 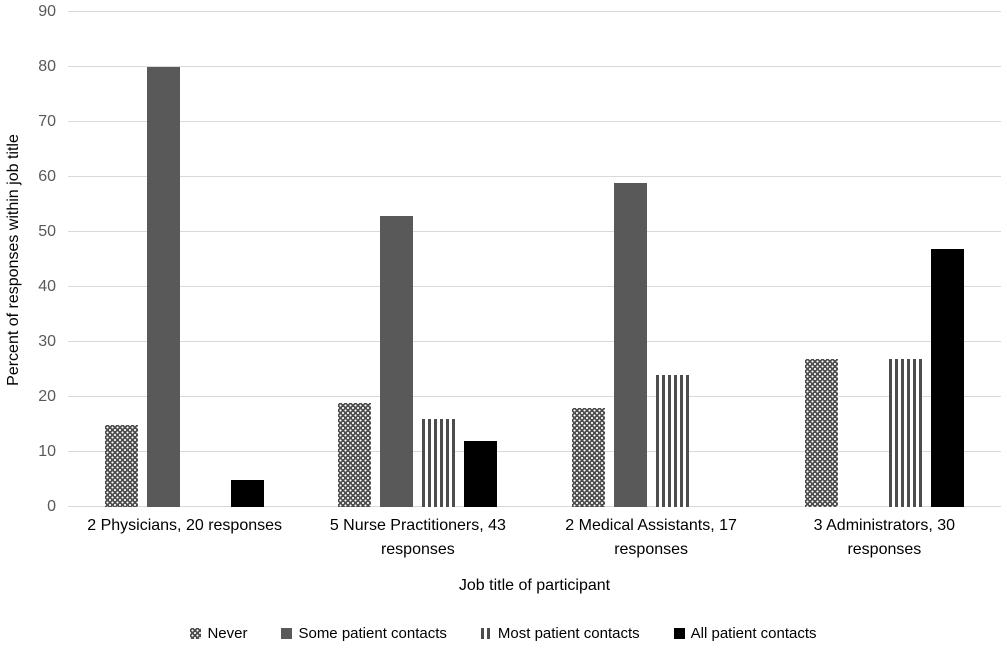 What do you see at coordinates (534, 585) in the screenshot?
I see `x-axis-title: Job title of participant` at bounding box center [534, 585].